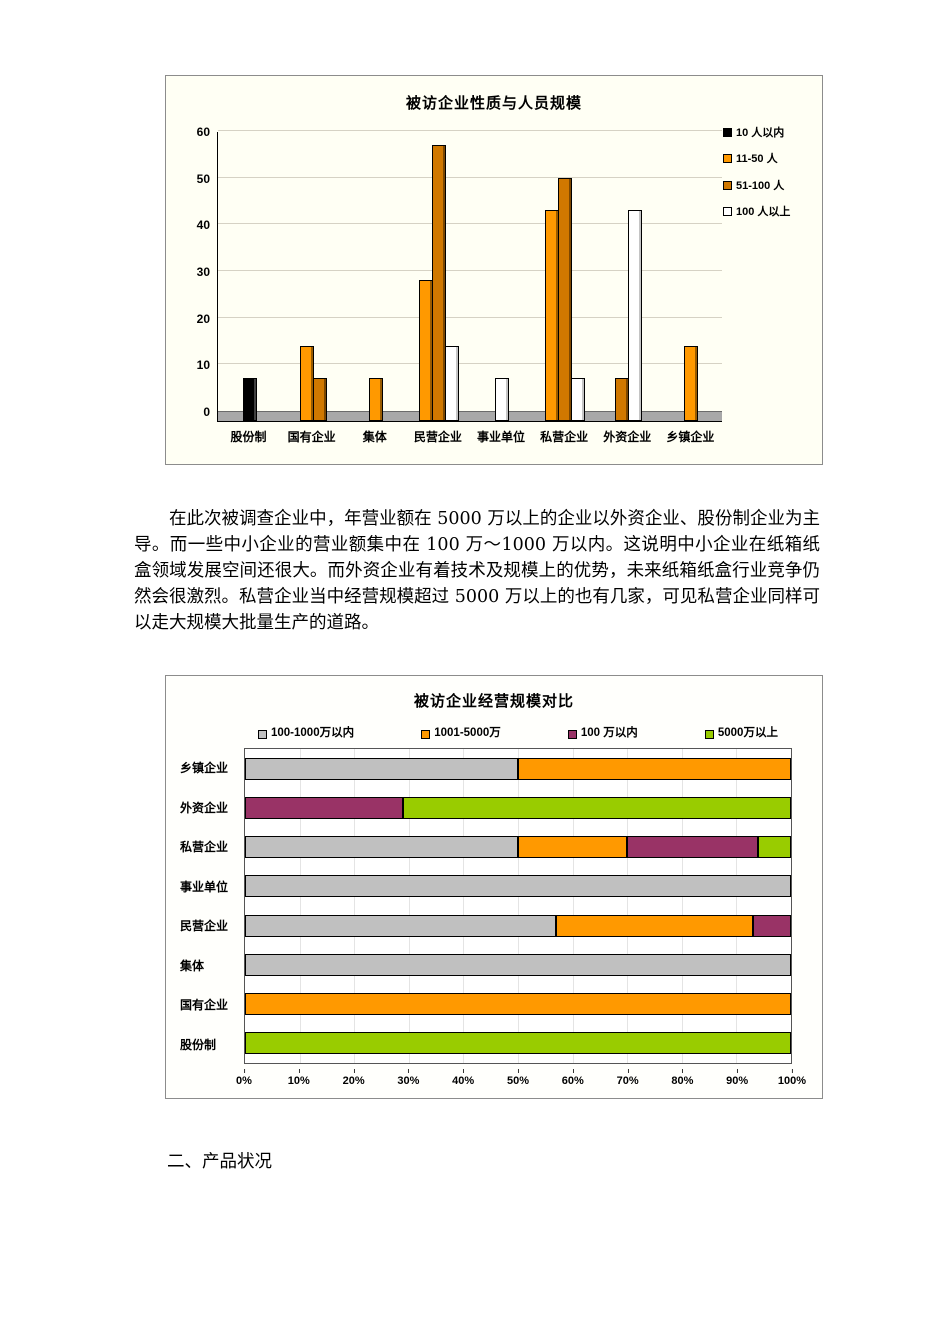 The image size is (950, 1344). I want to click on chart2-title: 被访企业经营规模对比, so click(493, 701).